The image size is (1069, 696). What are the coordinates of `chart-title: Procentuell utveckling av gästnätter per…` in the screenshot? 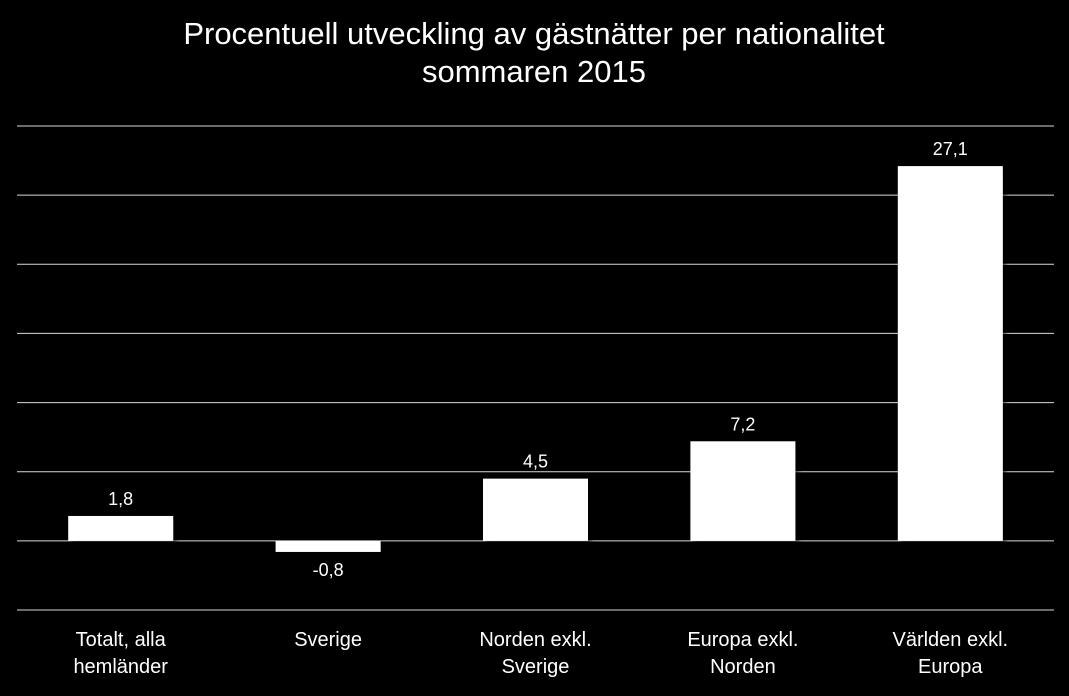 It's located at (534, 33).